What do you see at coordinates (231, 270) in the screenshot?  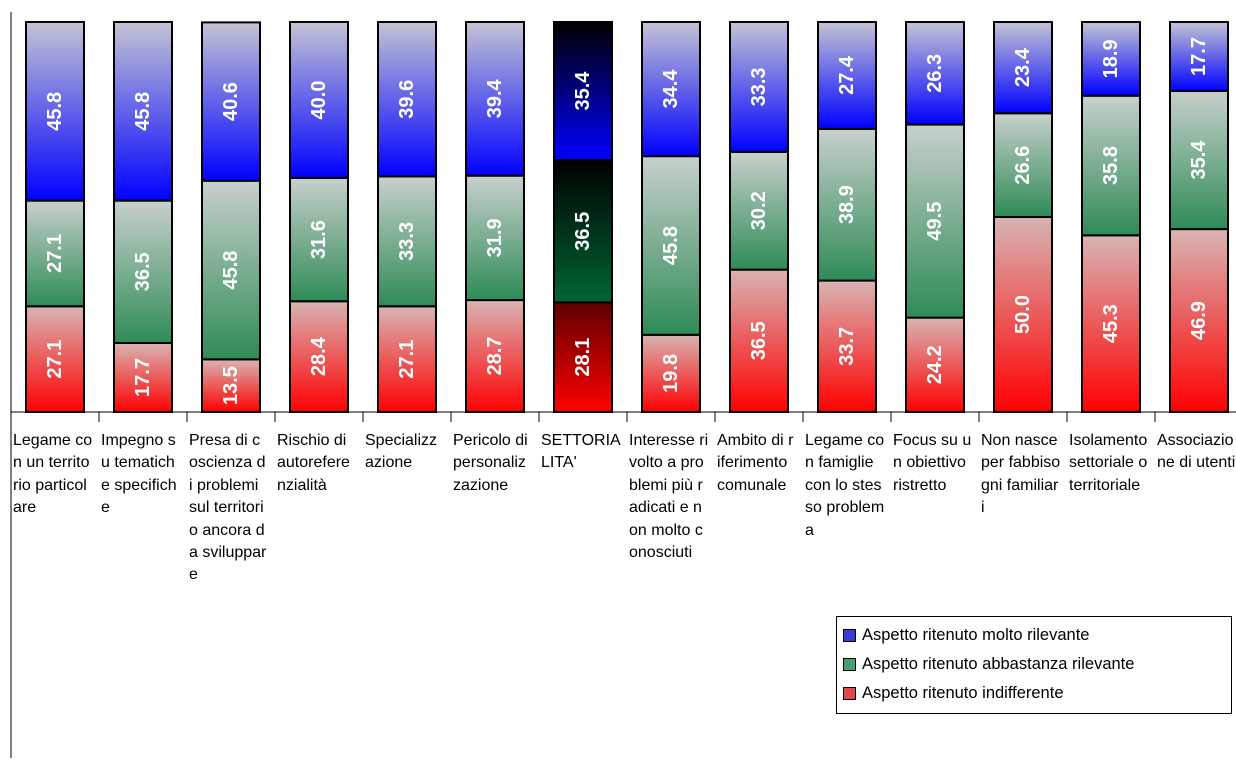 I see `data-label-abbastanza-3: 45.8` at bounding box center [231, 270].